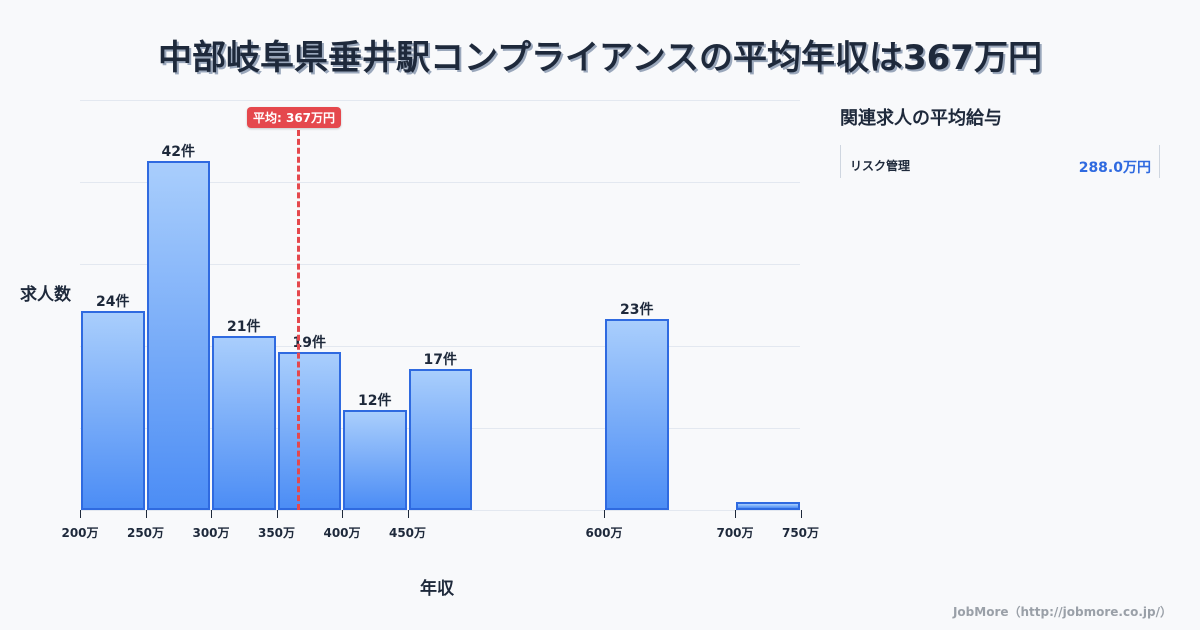  What do you see at coordinates (604, 533) in the screenshot?
I see `x-tick-label: 600万` at bounding box center [604, 533].